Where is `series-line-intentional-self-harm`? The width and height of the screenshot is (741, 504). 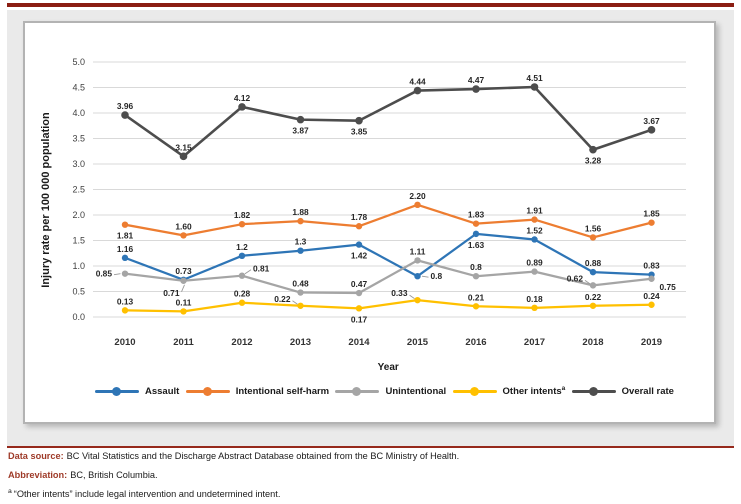
series-line-intentional-self-harm is located at coordinates (388, 221).